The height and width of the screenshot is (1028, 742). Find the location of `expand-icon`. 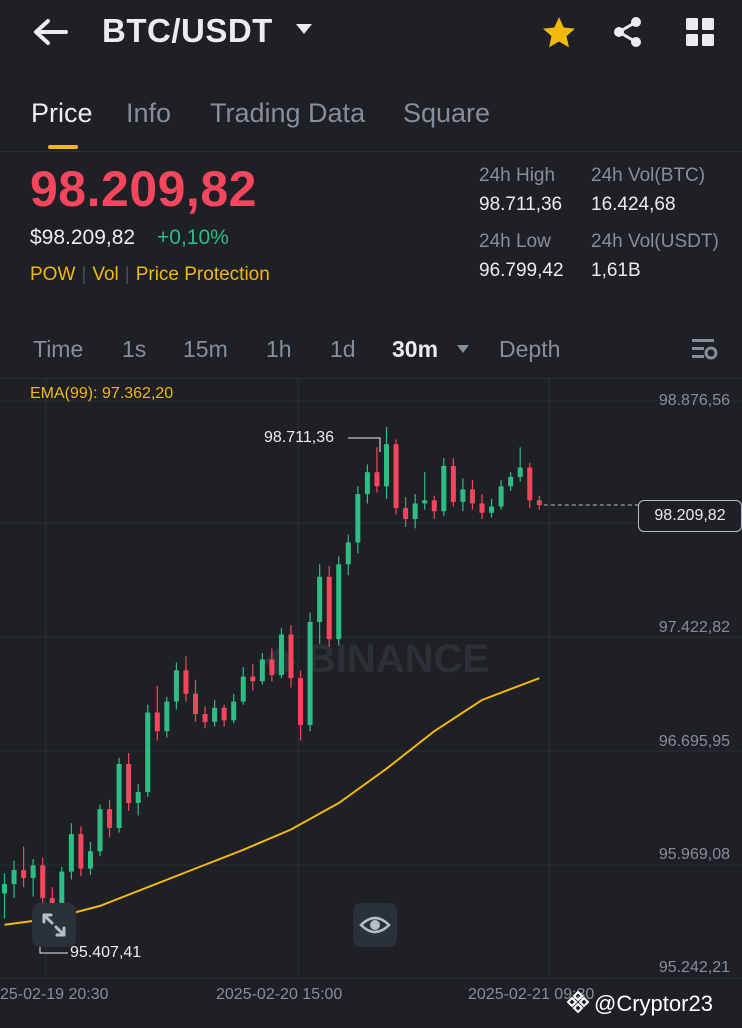

expand-icon is located at coordinates (54, 925).